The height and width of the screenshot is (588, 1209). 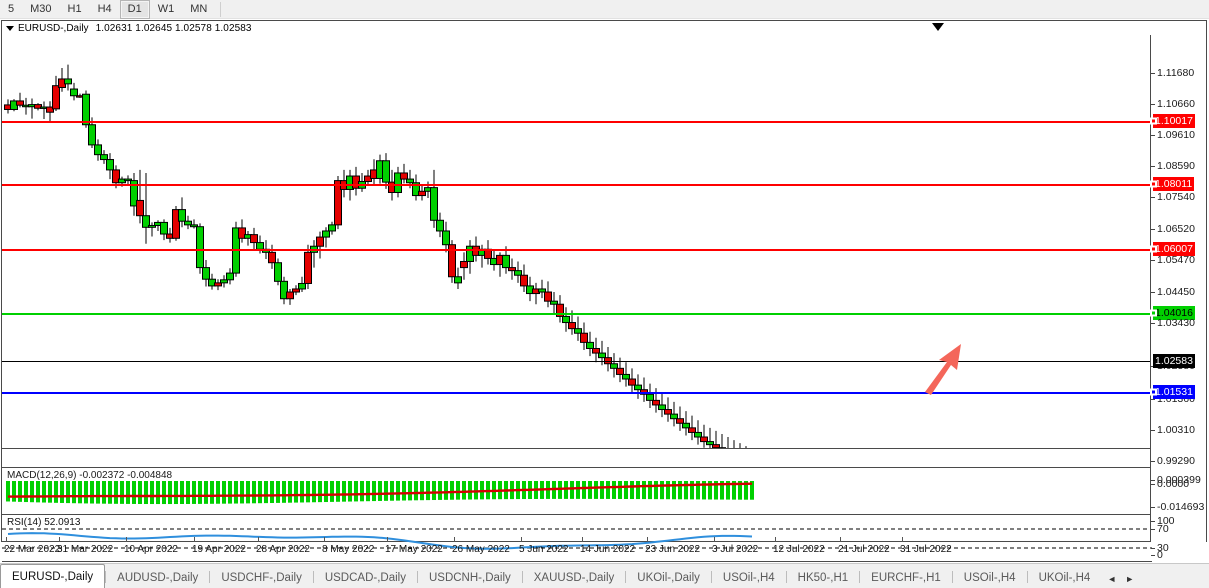 What do you see at coordinates (1064, 577) in the screenshot?
I see `symbol-tab-ukoil--h4: UKOil-,H4` at bounding box center [1064, 577].